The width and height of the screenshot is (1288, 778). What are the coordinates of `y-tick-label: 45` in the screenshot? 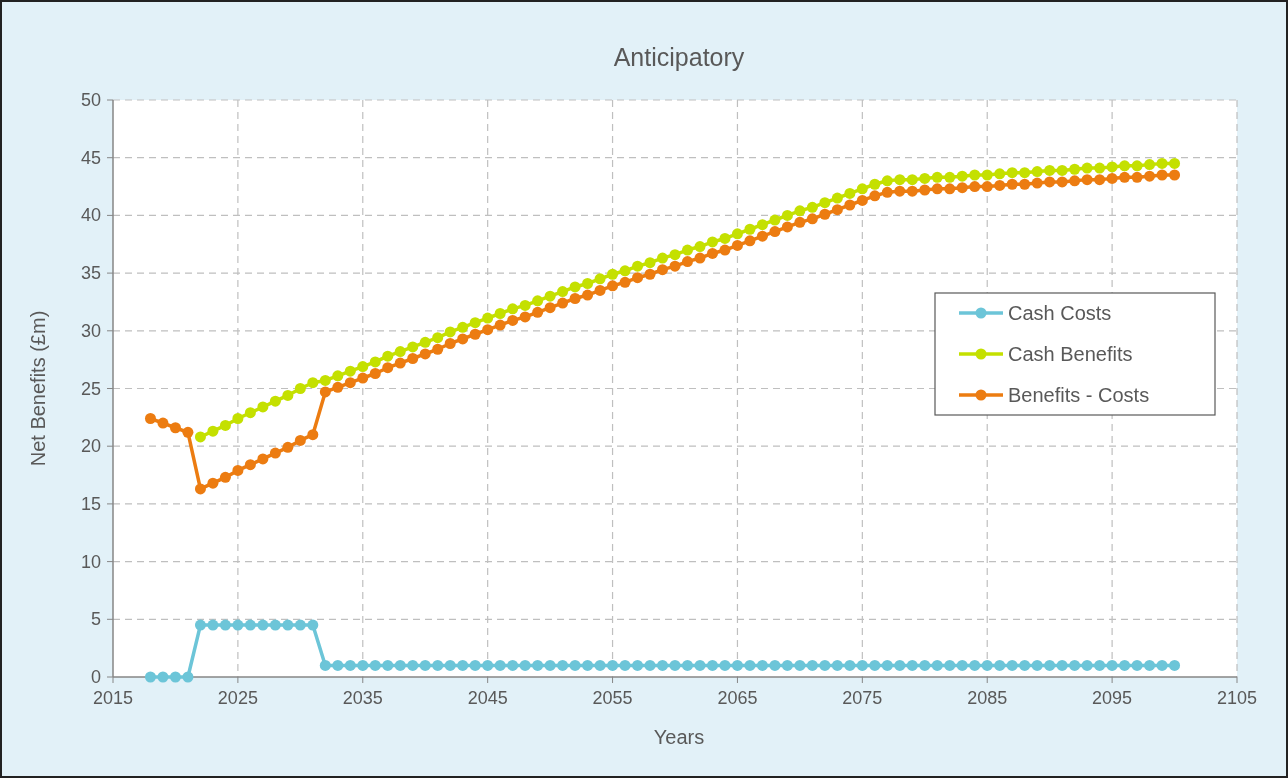 It's located at (90, 157).